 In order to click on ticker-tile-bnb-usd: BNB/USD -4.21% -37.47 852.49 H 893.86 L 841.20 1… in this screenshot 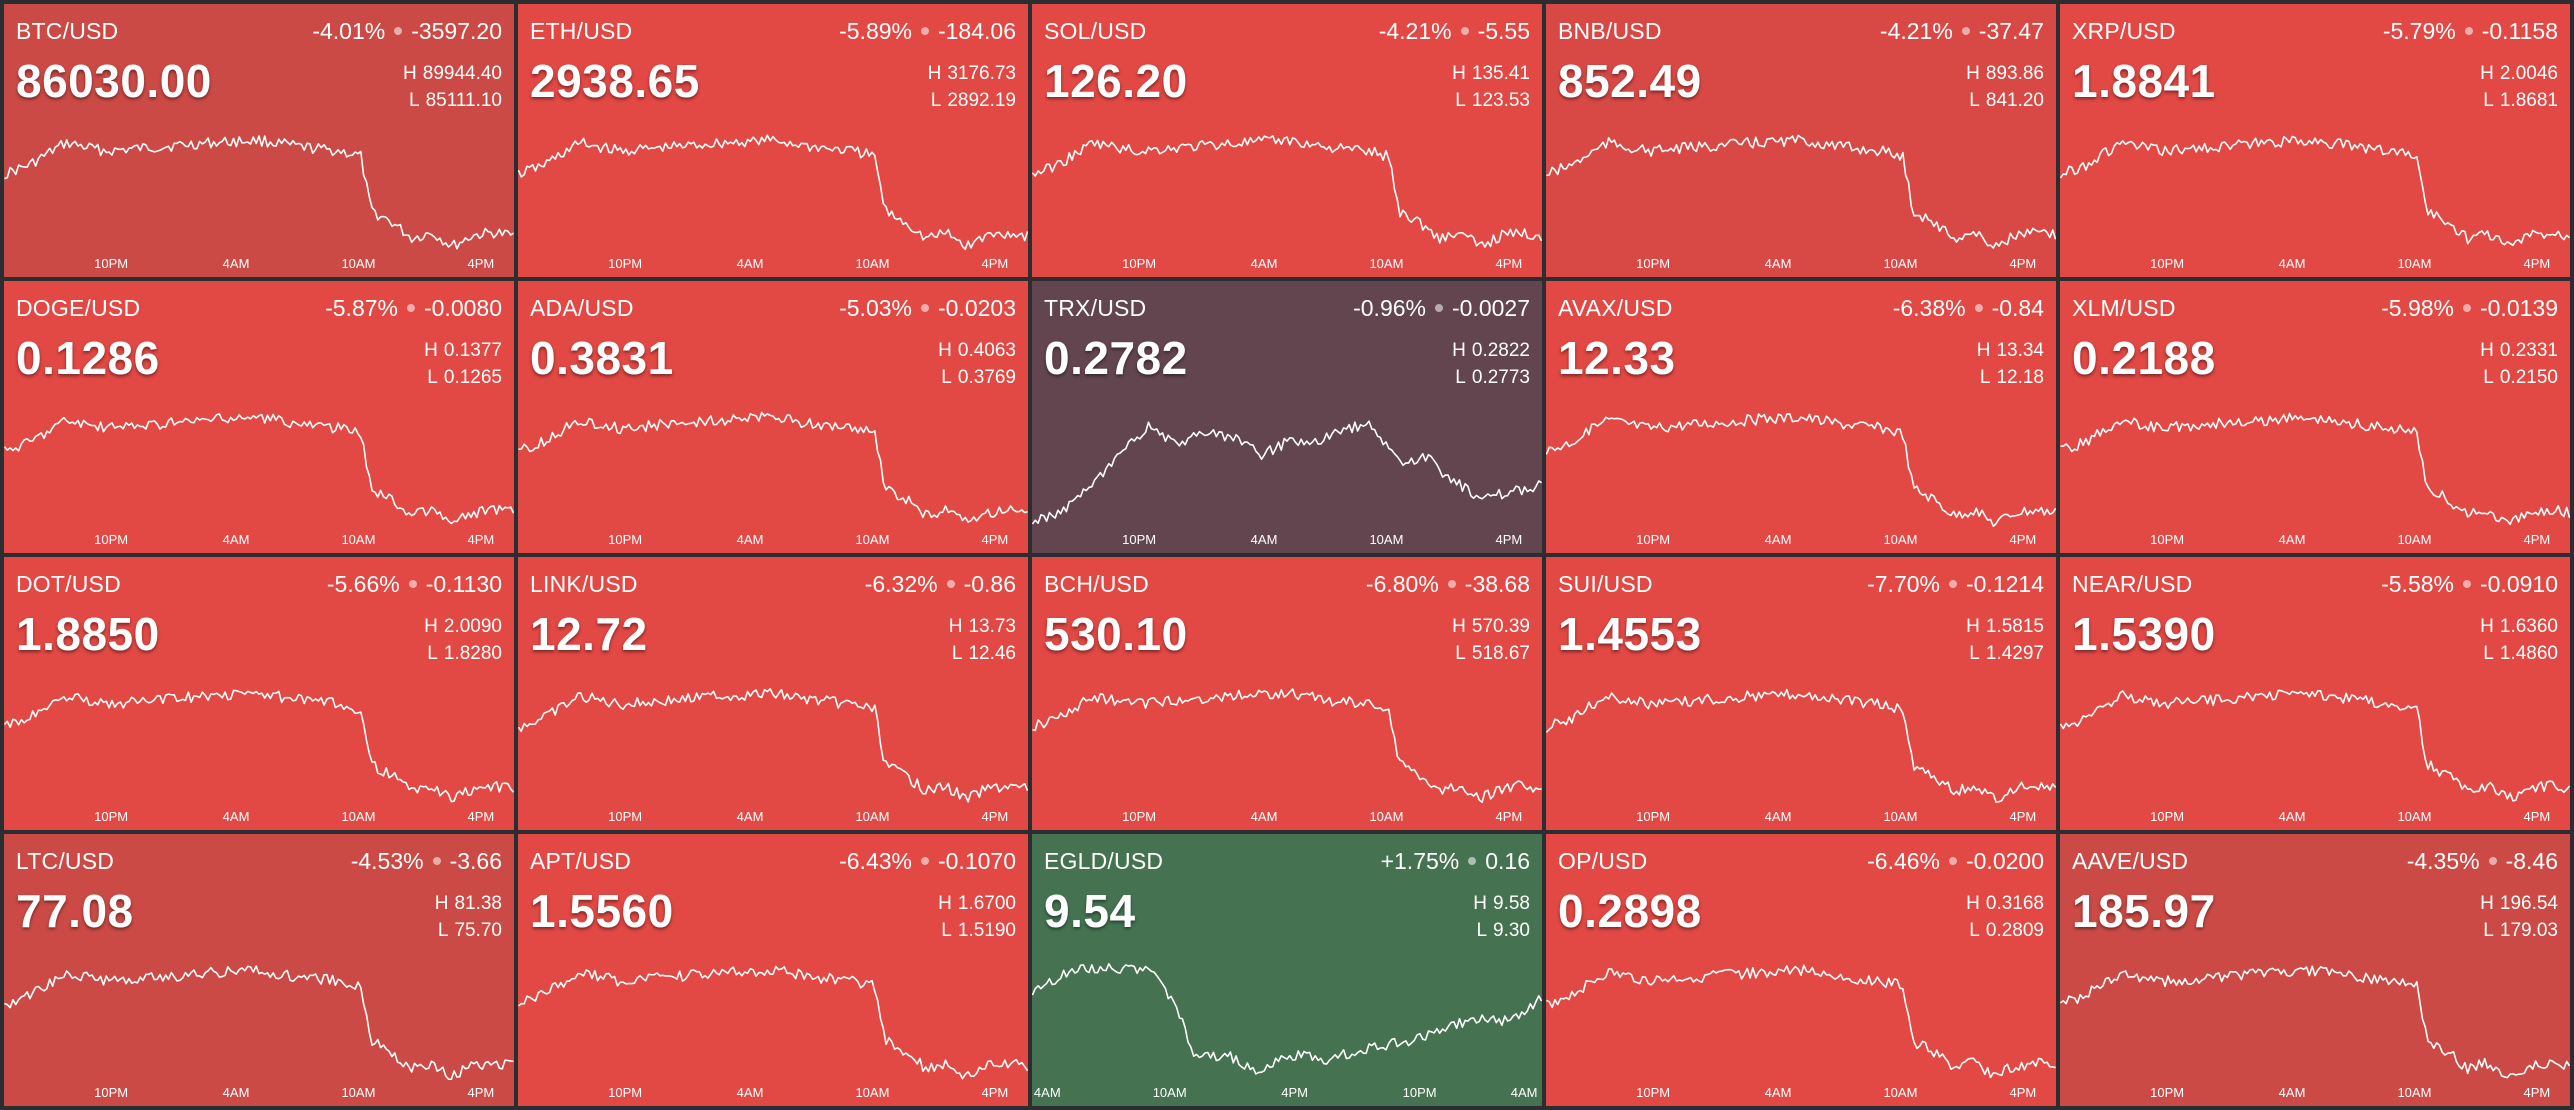, I will do `click(1801, 140)`.